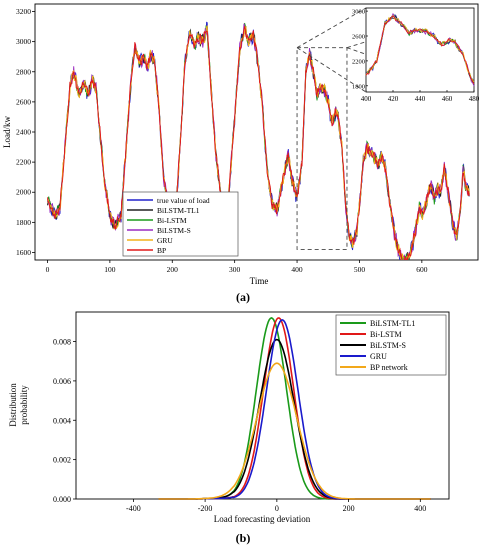 This screenshot has height=555, width=486. Describe the element at coordinates (165, 240) in the screenshot. I see `legend-label: GRU` at that location.